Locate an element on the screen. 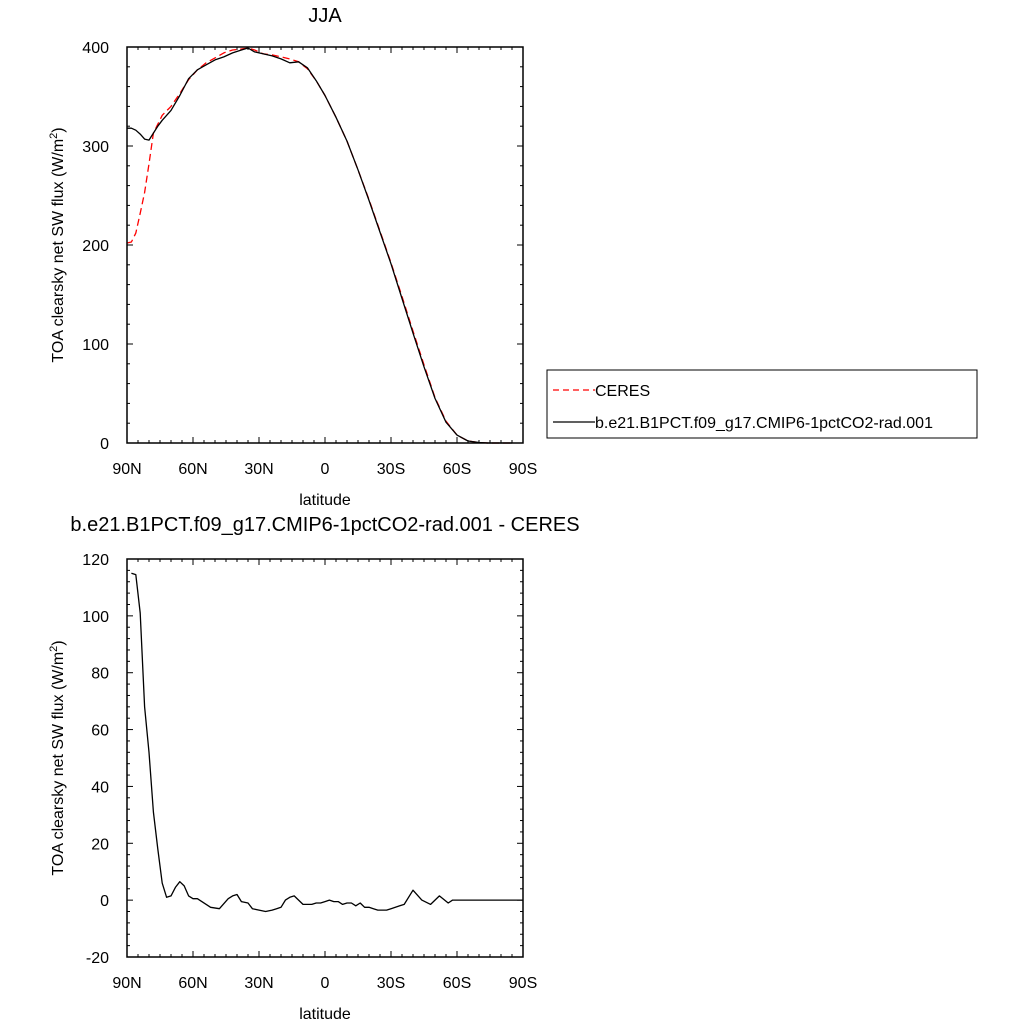 Image resolution: width=1024 pixels, height=1024 pixels. top-y-tick-label: 100 is located at coordinates (95, 345).